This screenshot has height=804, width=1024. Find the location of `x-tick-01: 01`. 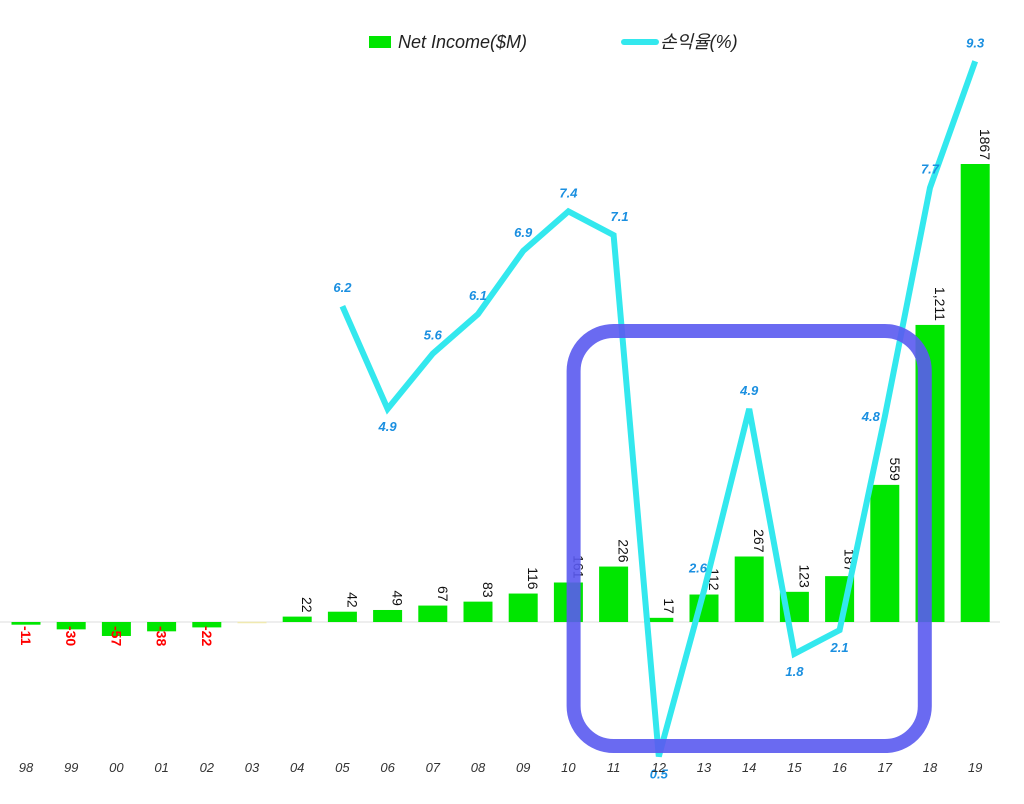

x-tick-01: 01 is located at coordinates (161, 767).